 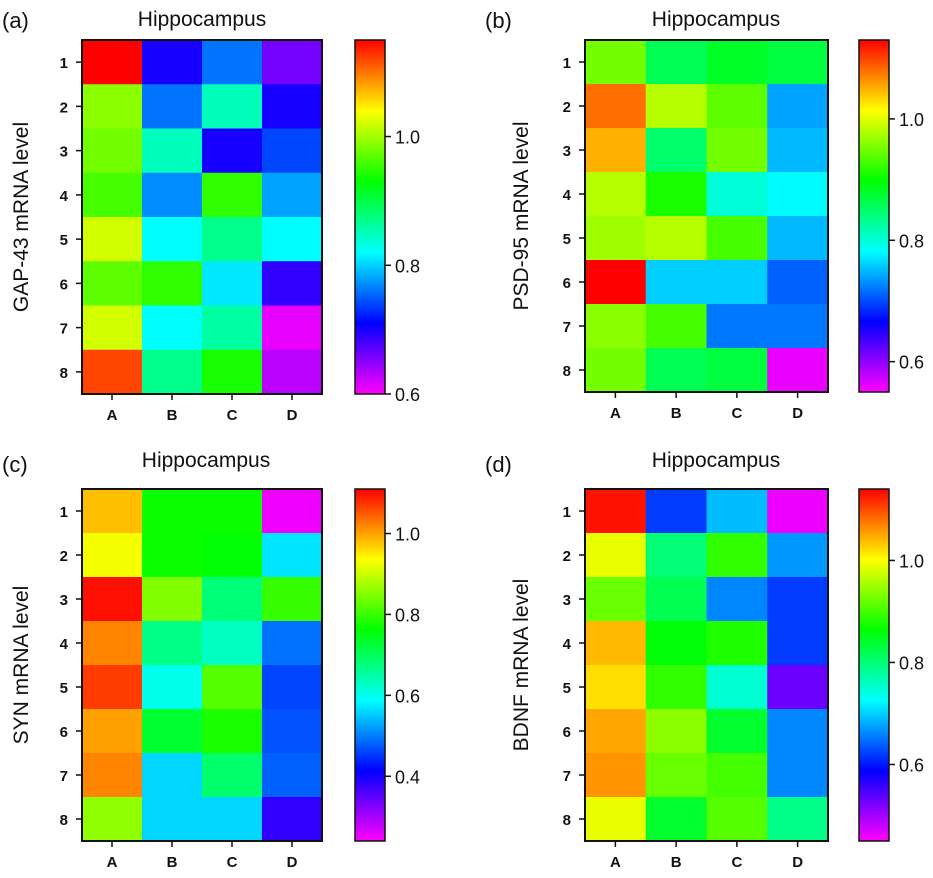 I want to click on panel-label: (a), so click(x=15, y=20).